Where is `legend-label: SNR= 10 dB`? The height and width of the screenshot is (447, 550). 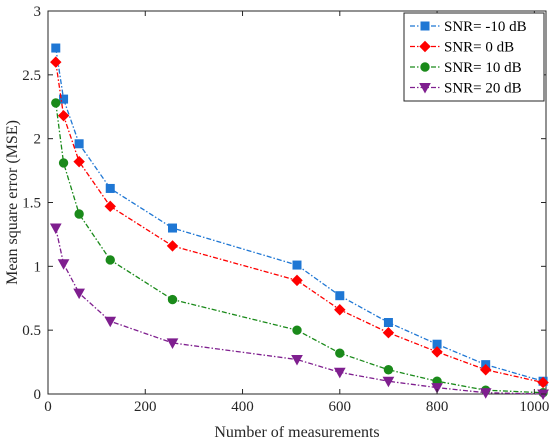 legend-label: SNR= 10 dB is located at coordinates (483, 68).